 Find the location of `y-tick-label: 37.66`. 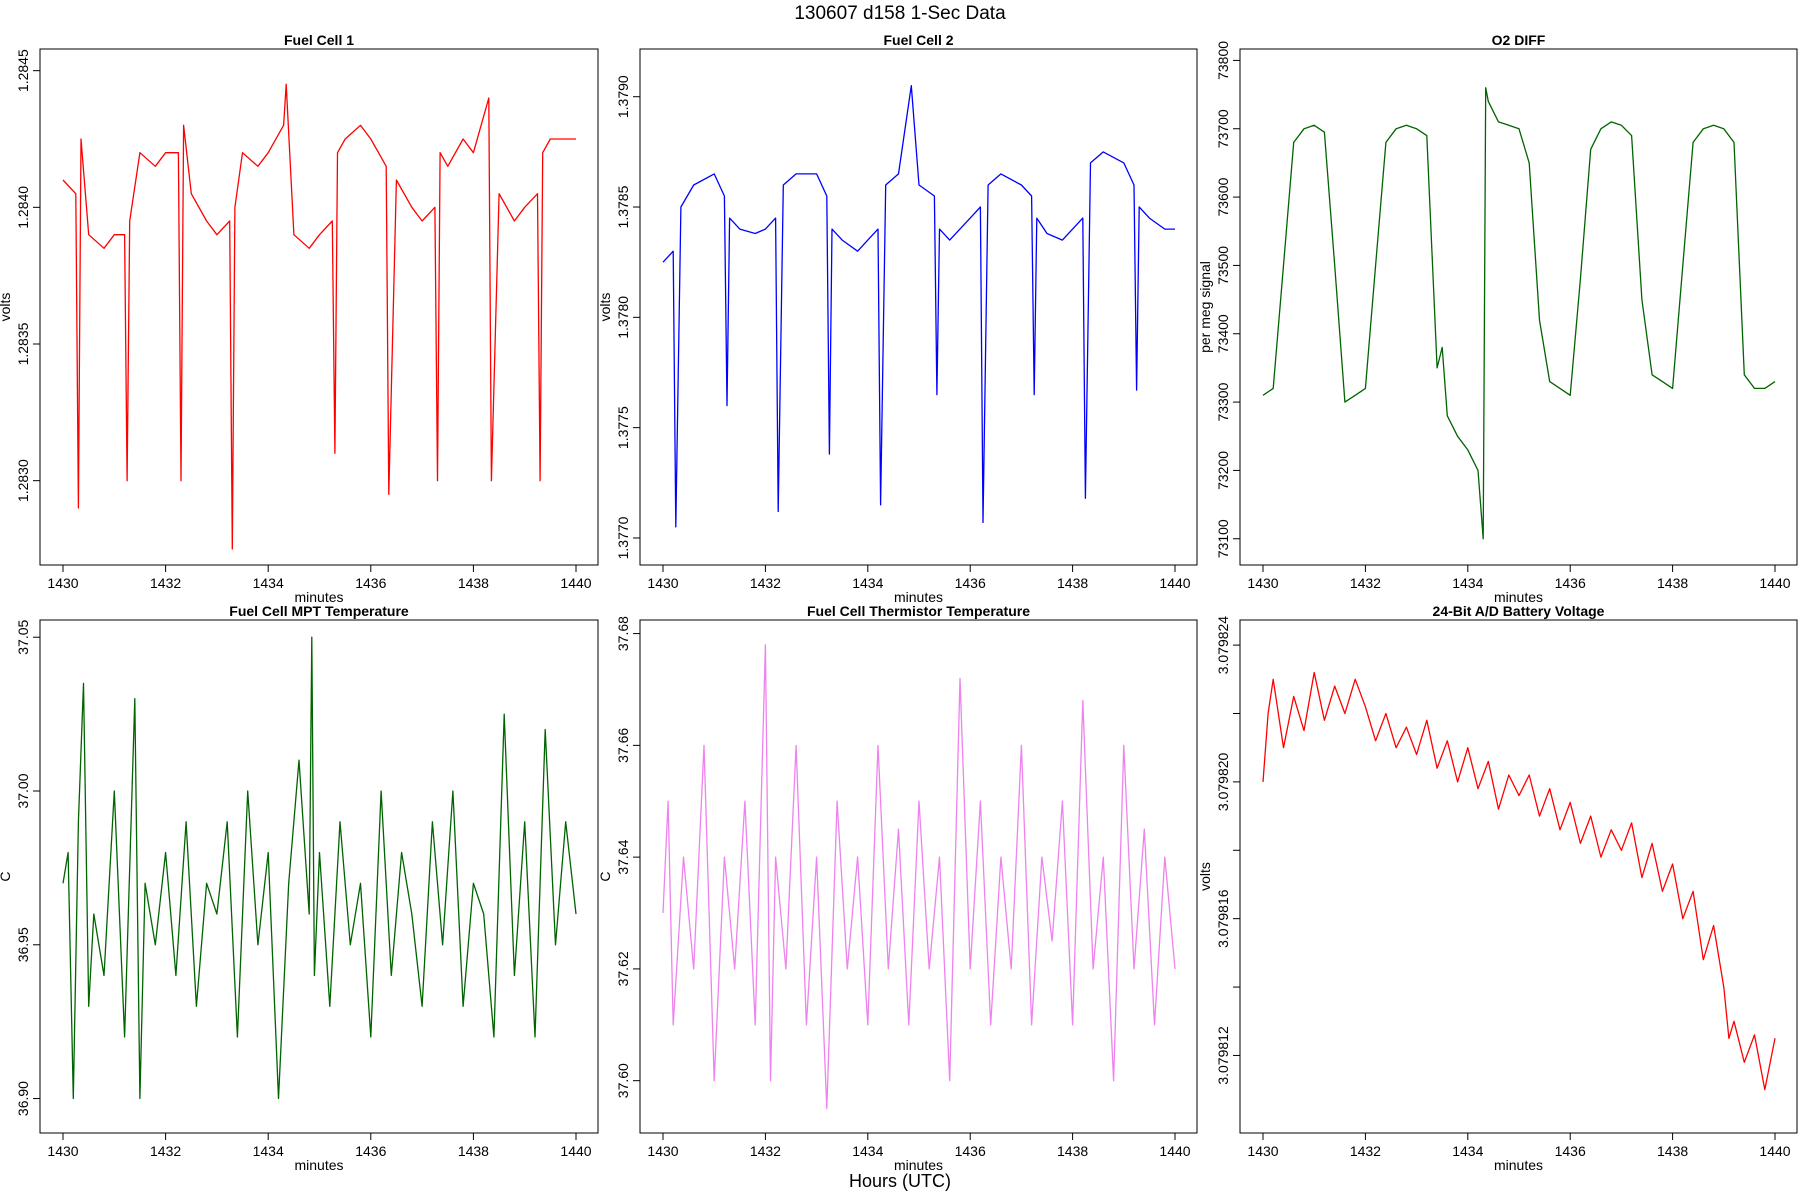

y-tick-label: 37.66 is located at coordinates (623, 745).